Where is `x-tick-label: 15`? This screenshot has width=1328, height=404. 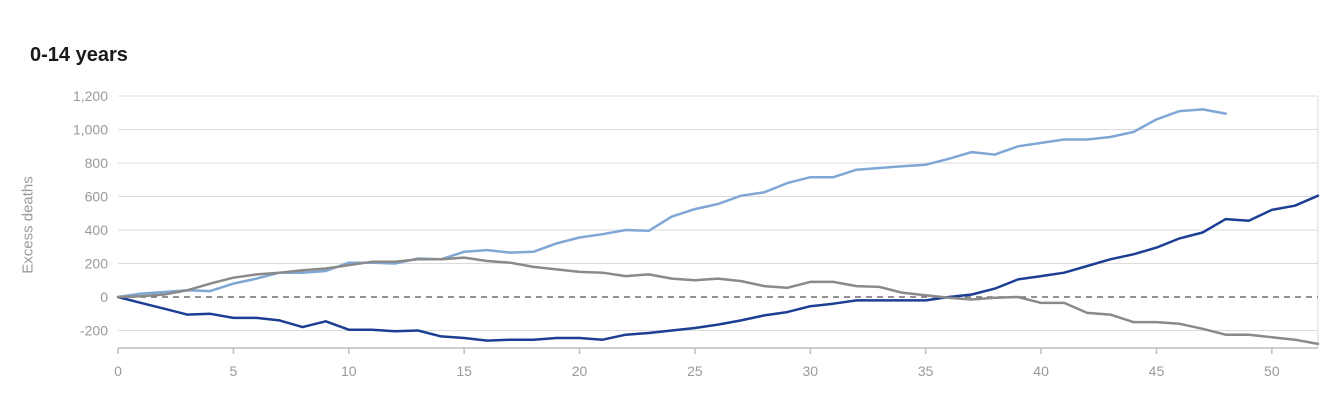
x-tick-label: 15 is located at coordinates (464, 371).